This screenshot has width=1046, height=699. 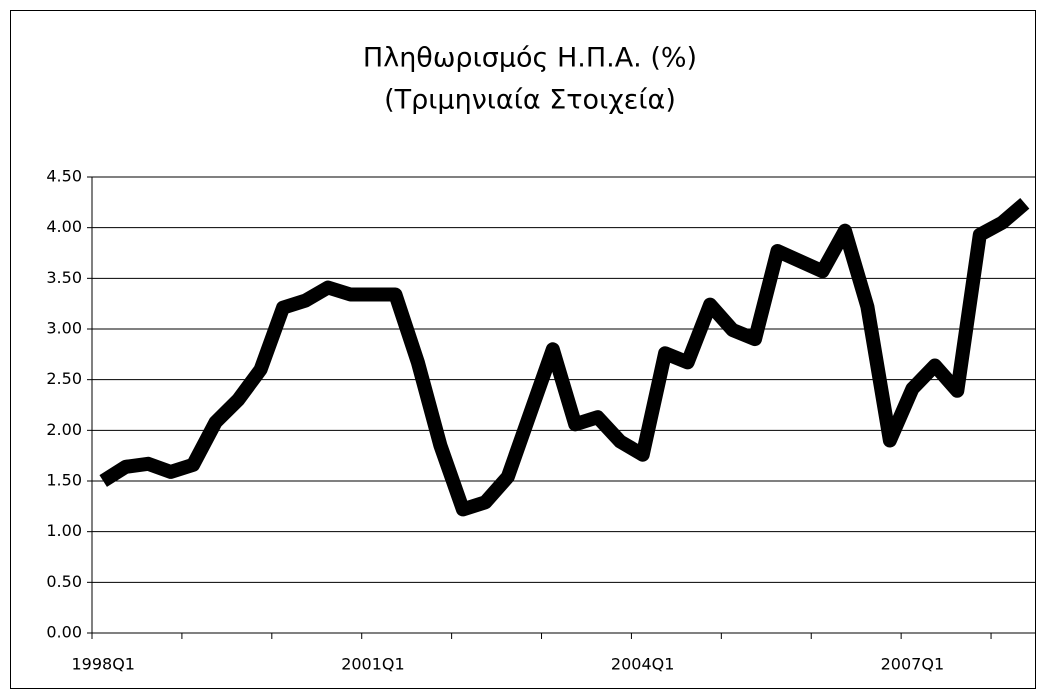 What do you see at coordinates (64, 429) in the screenshot?
I see `y-tick-label: 2.00` at bounding box center [64, 429].